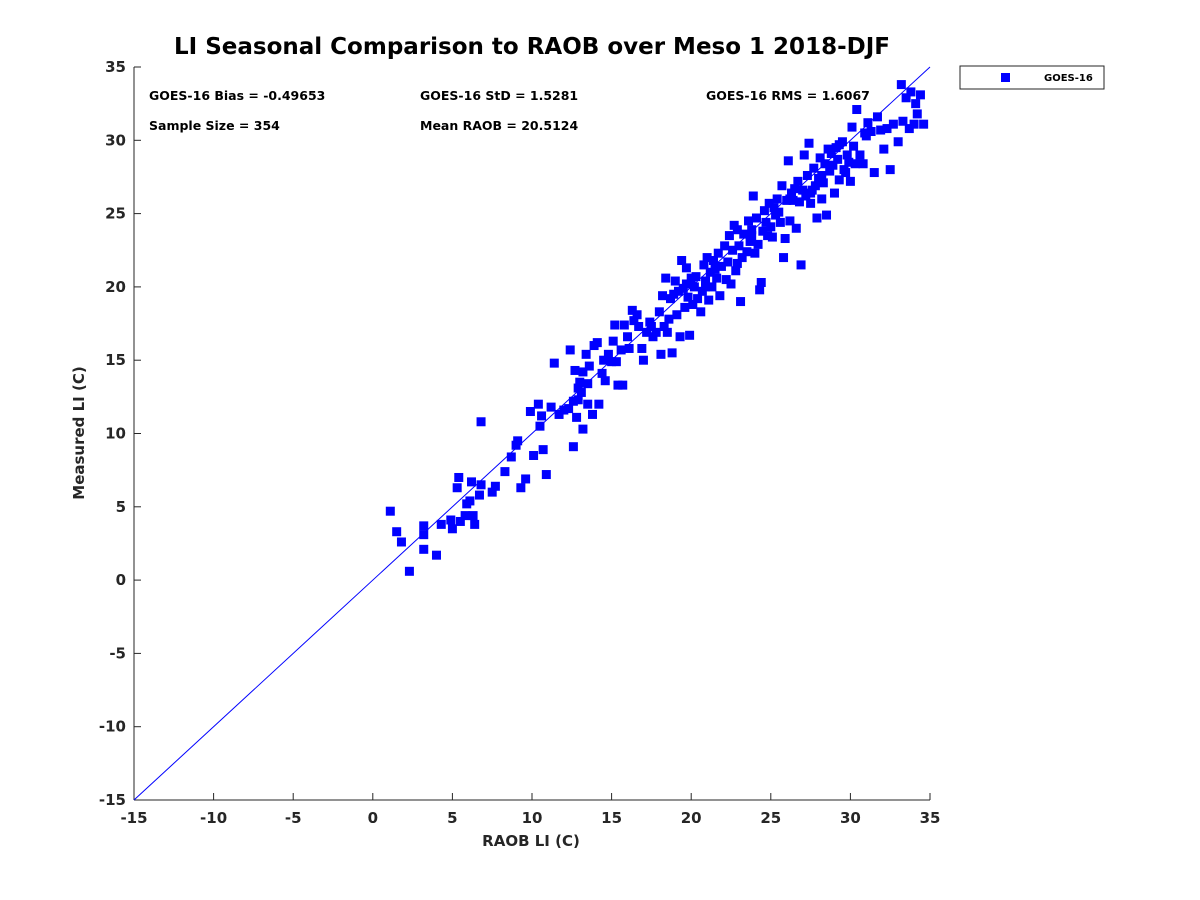 The height and width of the screenshot is (900, 1200). Describe the element at coordinates (788, 95) in the screenshot. I see `stat-rms: GOES-16 RMS = 1.6067` at that location.